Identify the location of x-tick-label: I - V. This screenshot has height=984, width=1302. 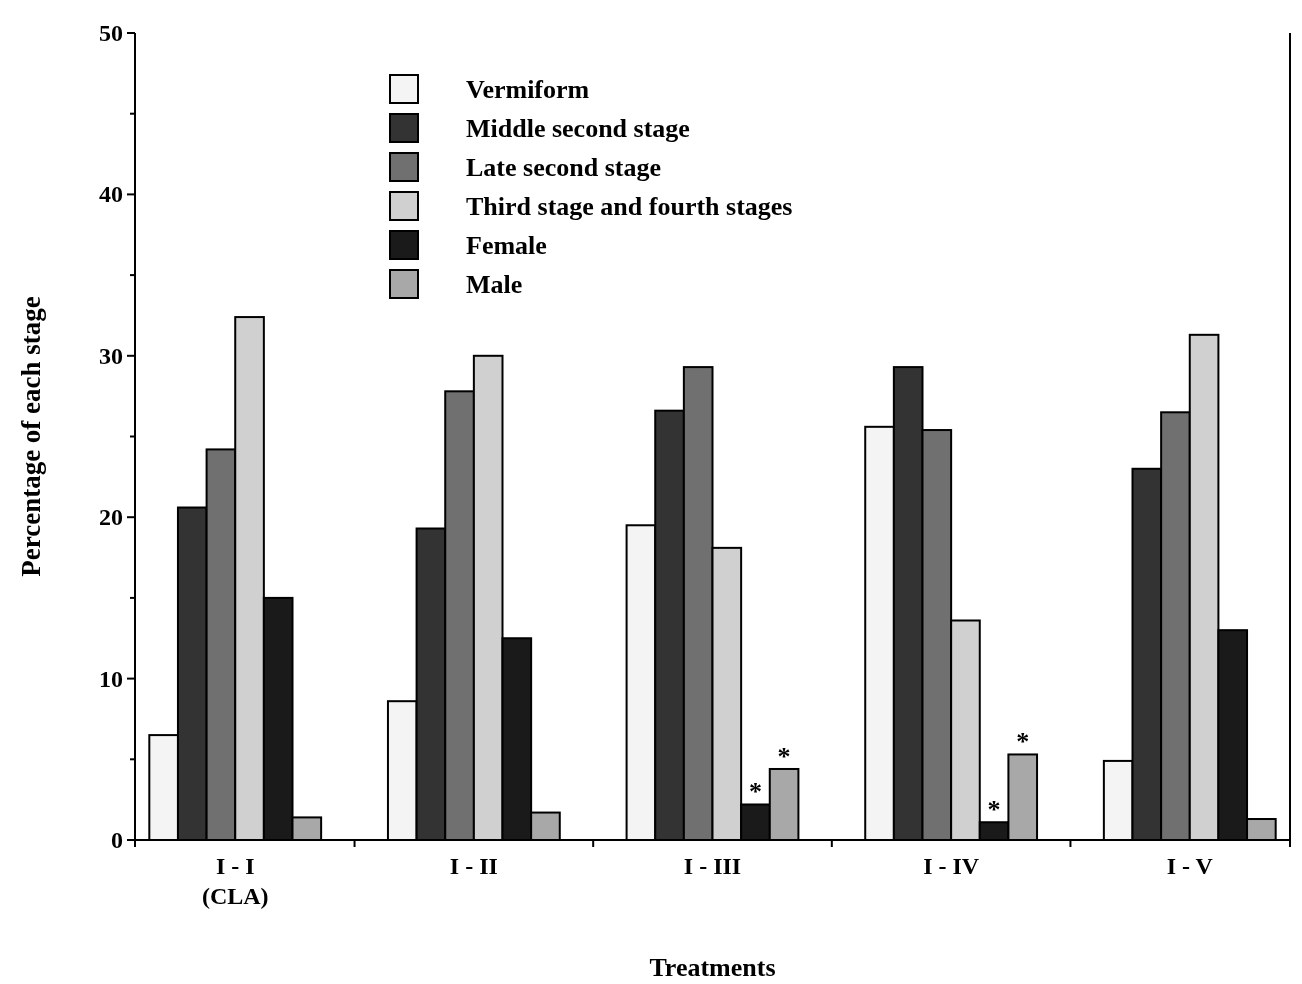
(1190, 866).